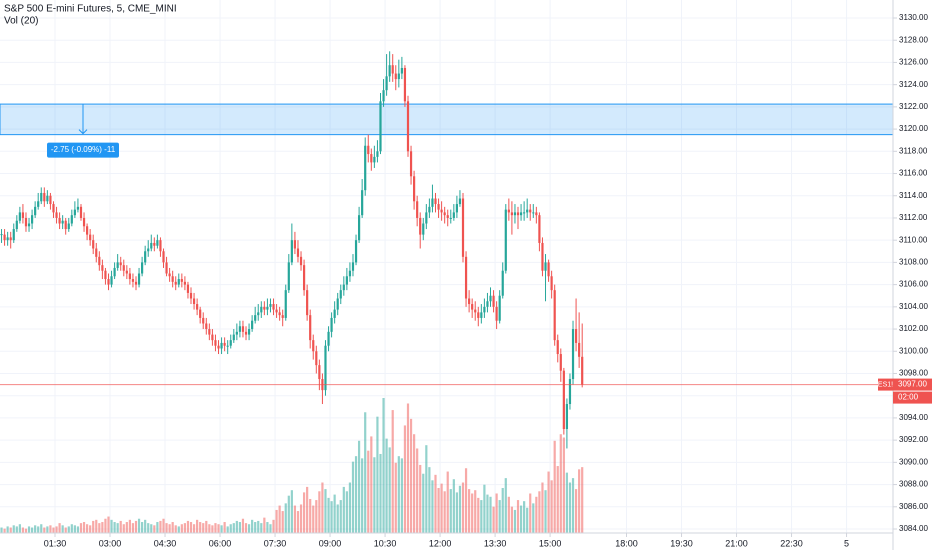  What do you see at coordinates (913, 306) in the screenshot?
I see `y-tick-label: 3104.00` at bounding box center [913, 306].